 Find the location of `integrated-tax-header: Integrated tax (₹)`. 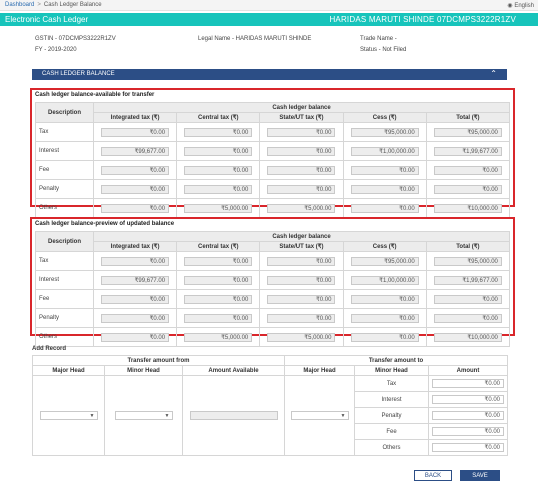

integrated-tax-header: Integrated tax (₹) is located at coordinates (135, 117).